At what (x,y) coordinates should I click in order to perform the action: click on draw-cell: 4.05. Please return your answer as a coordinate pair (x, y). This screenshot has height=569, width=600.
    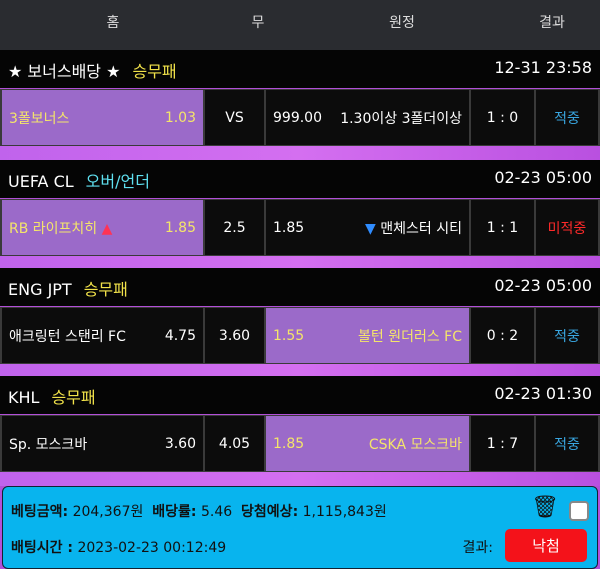
    Looking at the image, I should click on (234, 443).